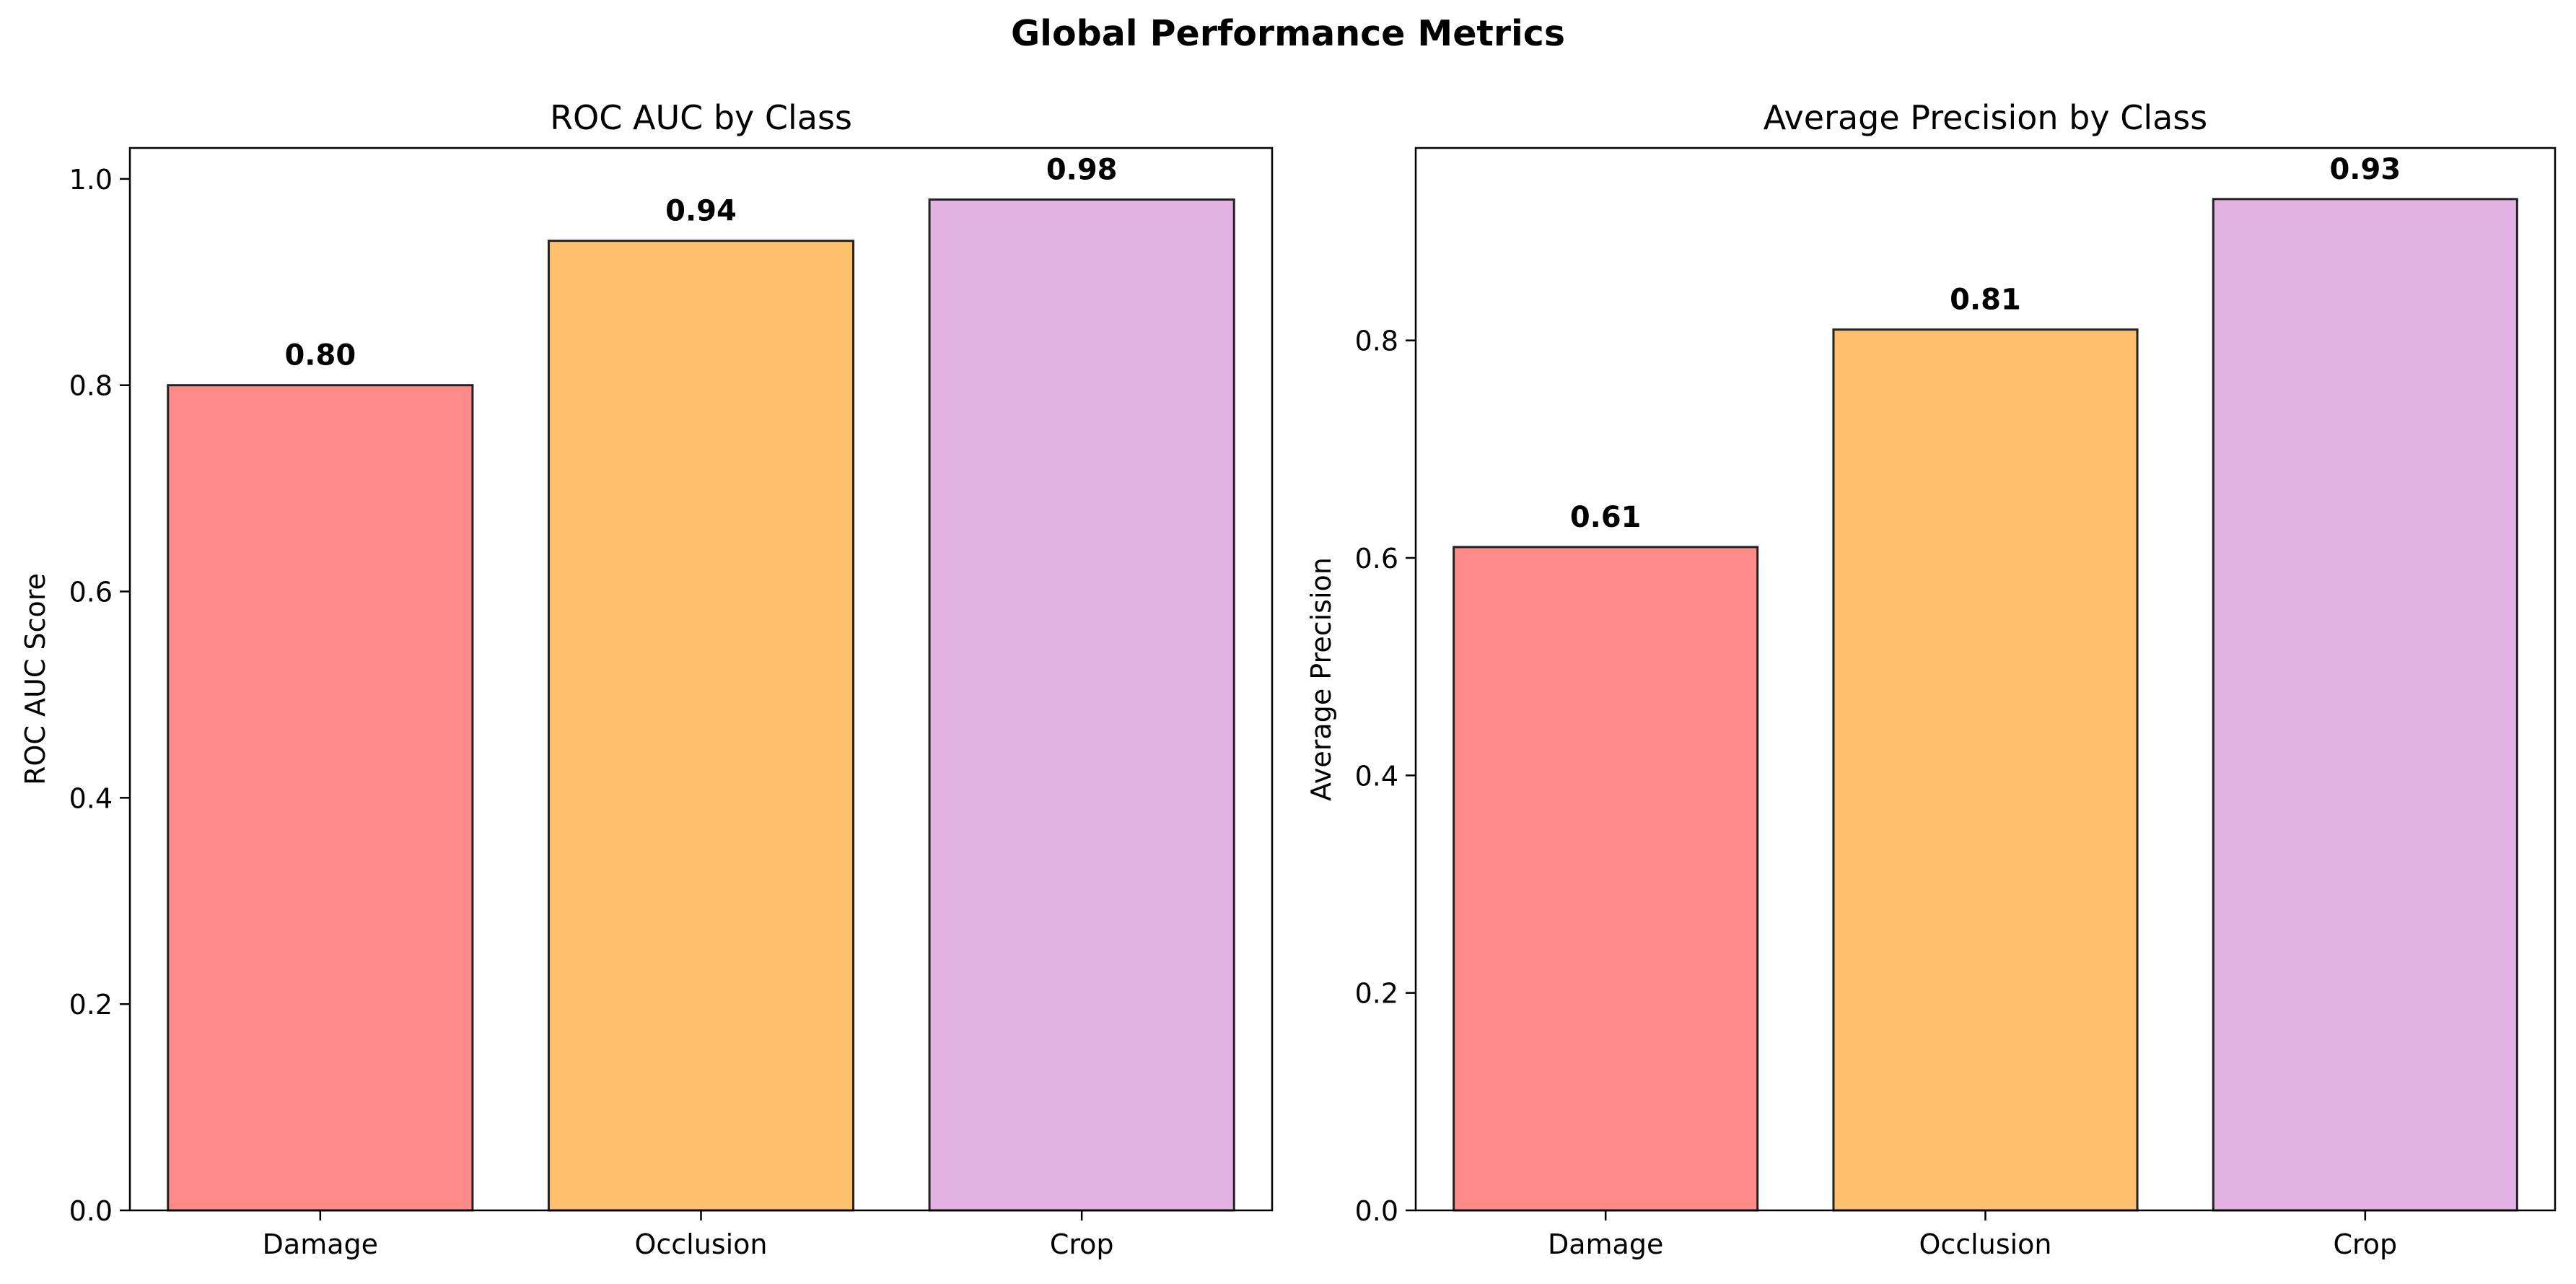 This screenshot has width=2576, height=1284. What do you see at coordinates (320, 355) in the screenshot?
I see `roc-auc-value-label: 0.80` at bounding box center [320, 355].